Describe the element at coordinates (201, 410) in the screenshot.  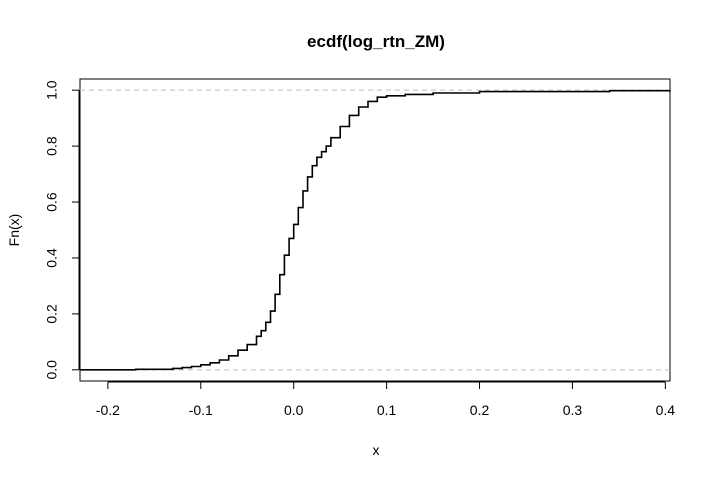
I see `x-tick-label: -0.1` at that location.